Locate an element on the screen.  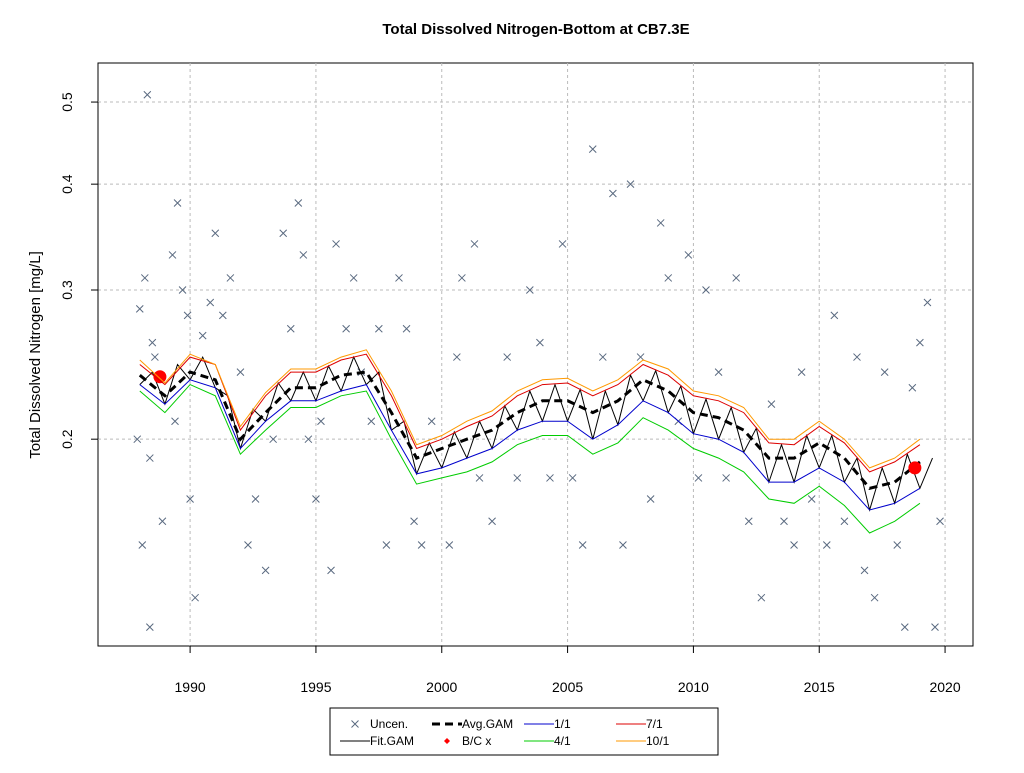
legend-label: Uncen. is located at coordinates (389, 724).